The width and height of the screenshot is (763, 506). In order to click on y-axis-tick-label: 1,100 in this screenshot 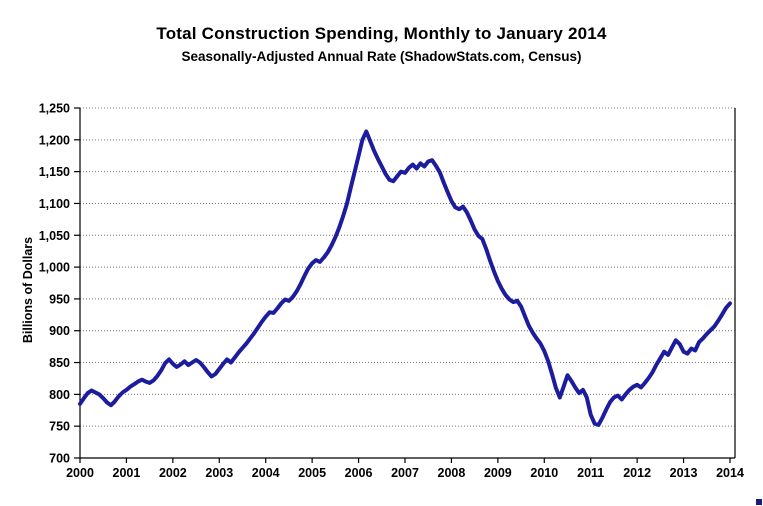, I will do `click(54, 204)`.